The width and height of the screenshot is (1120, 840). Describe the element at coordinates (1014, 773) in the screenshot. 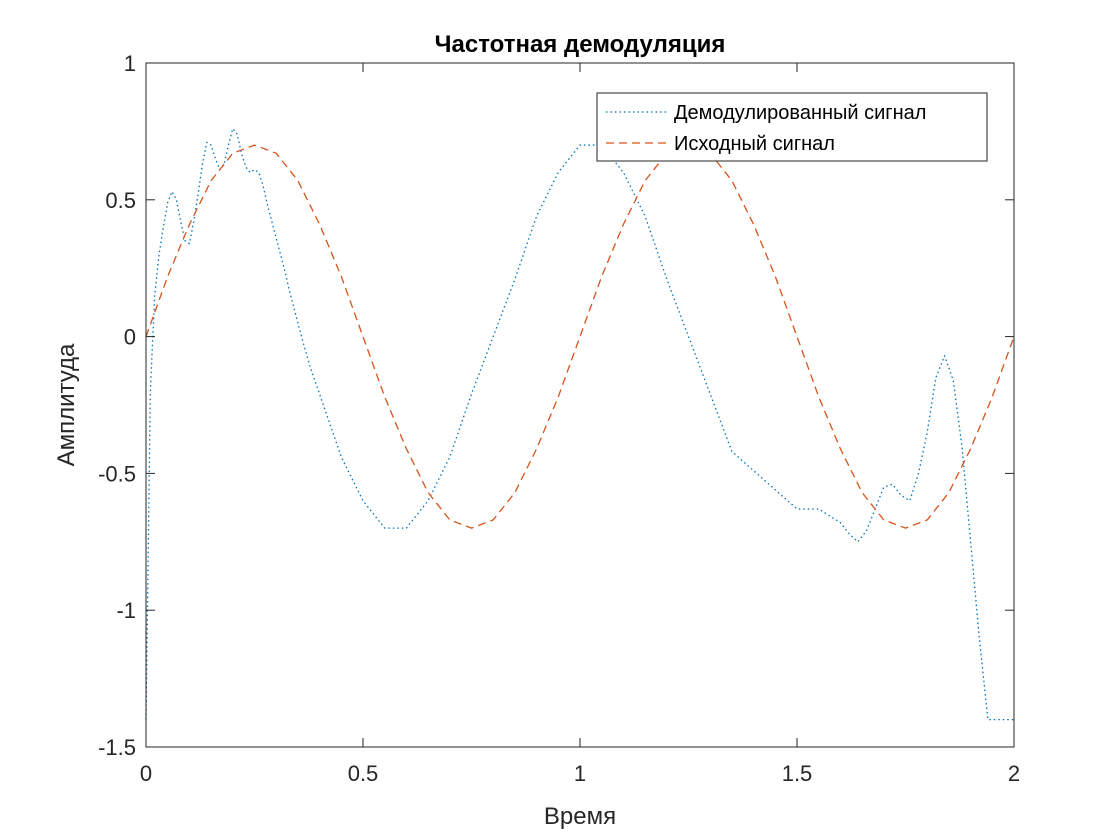

I see `x-tick-label: 2` at that location.